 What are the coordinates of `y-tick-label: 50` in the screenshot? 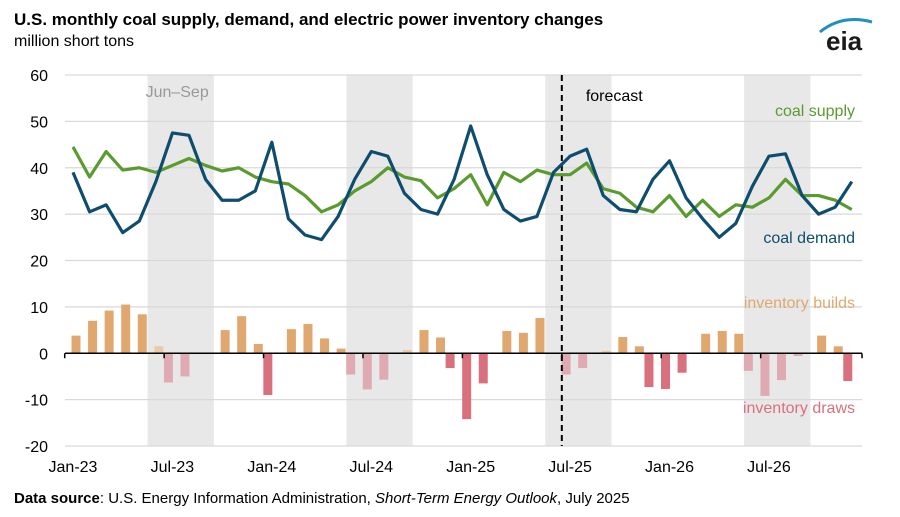 It's located at (39, 122).